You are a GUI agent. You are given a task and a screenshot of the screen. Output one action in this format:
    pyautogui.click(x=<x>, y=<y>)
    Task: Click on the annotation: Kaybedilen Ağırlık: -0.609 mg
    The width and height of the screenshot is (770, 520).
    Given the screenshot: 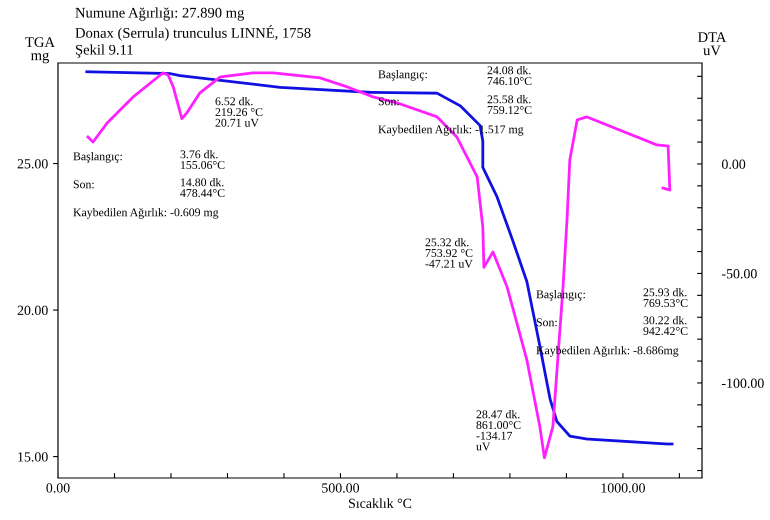 What is the action you would take?
    pyautogui.click(x=145, y=213)
    